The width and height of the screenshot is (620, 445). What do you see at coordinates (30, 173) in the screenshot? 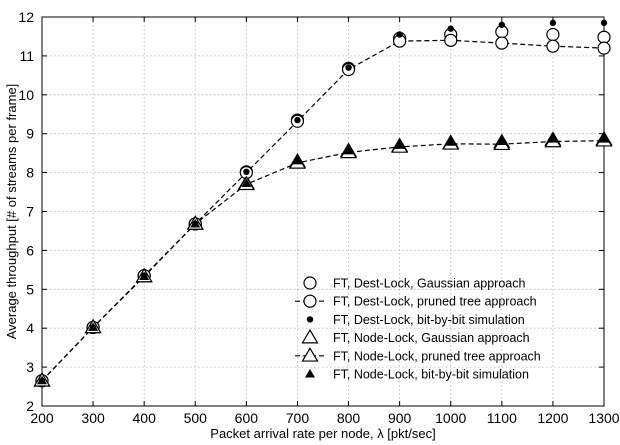
I see `y-tick-label: 8` at bounding box center [30, 173].